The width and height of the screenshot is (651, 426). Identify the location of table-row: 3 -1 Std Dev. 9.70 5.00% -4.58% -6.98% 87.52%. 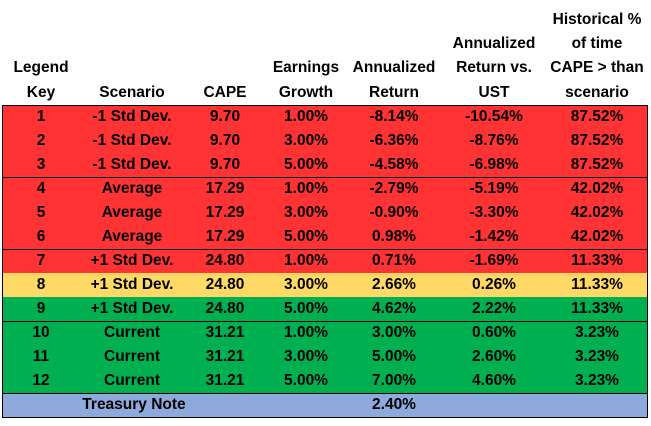
(325, 165).